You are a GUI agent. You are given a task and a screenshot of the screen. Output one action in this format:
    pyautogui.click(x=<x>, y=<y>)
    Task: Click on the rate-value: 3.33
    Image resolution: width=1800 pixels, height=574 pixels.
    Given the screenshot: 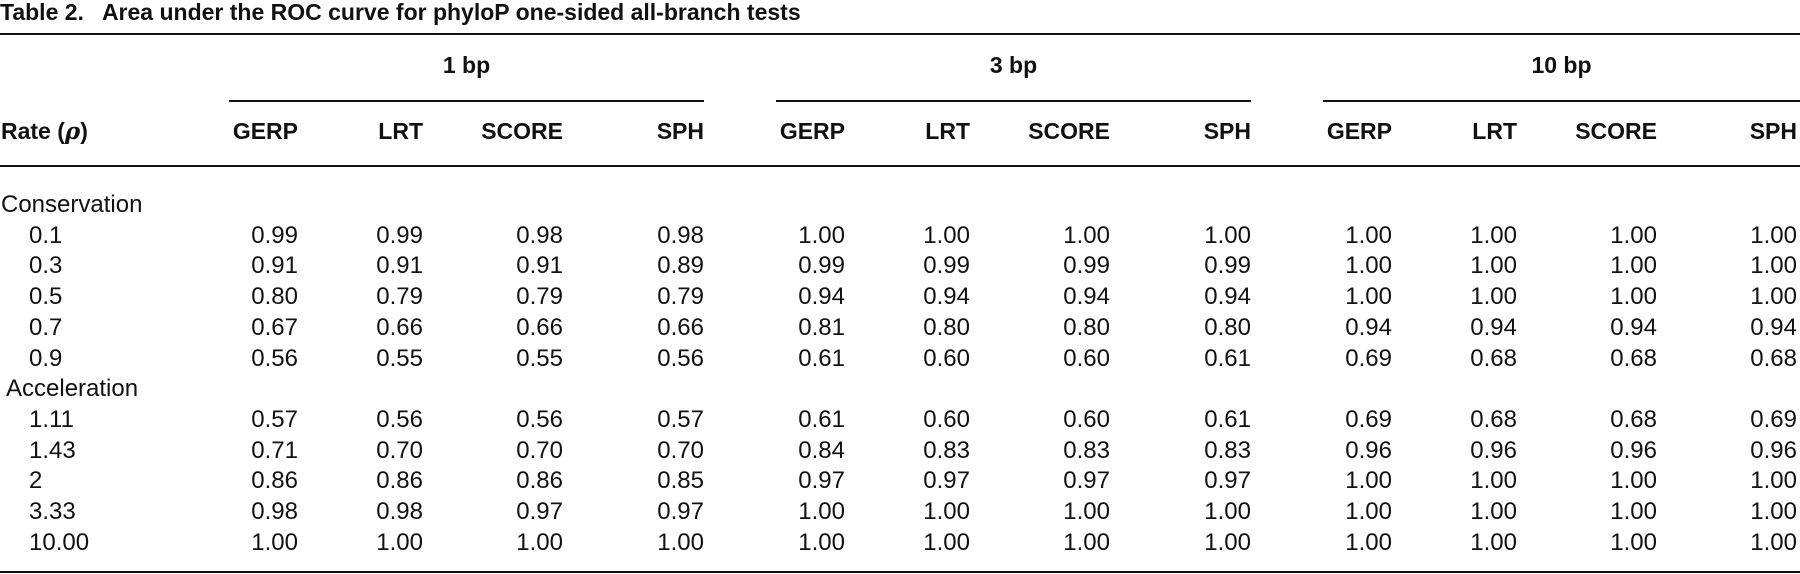 What is the action you would take?
    pyautogui.click(x=52, y=511)
    